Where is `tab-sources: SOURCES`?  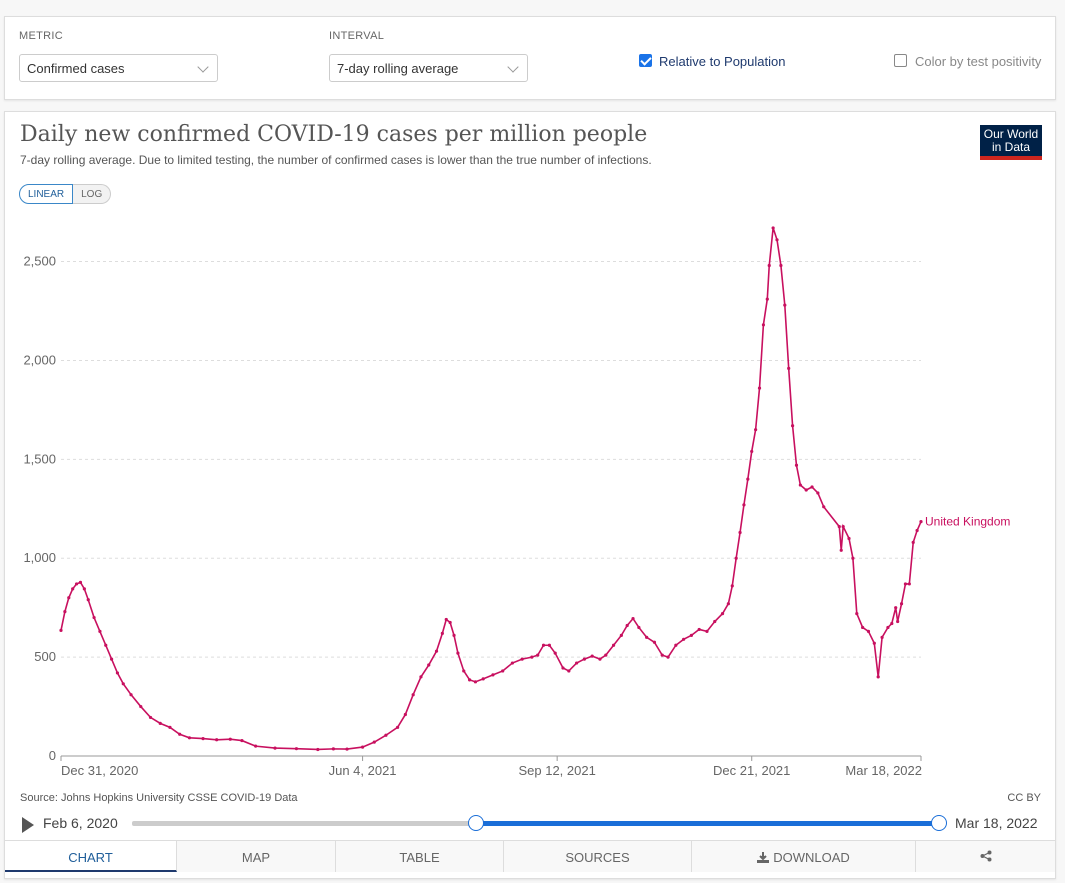 tab-sources: SOURCES is located at coordinates (598, 856).